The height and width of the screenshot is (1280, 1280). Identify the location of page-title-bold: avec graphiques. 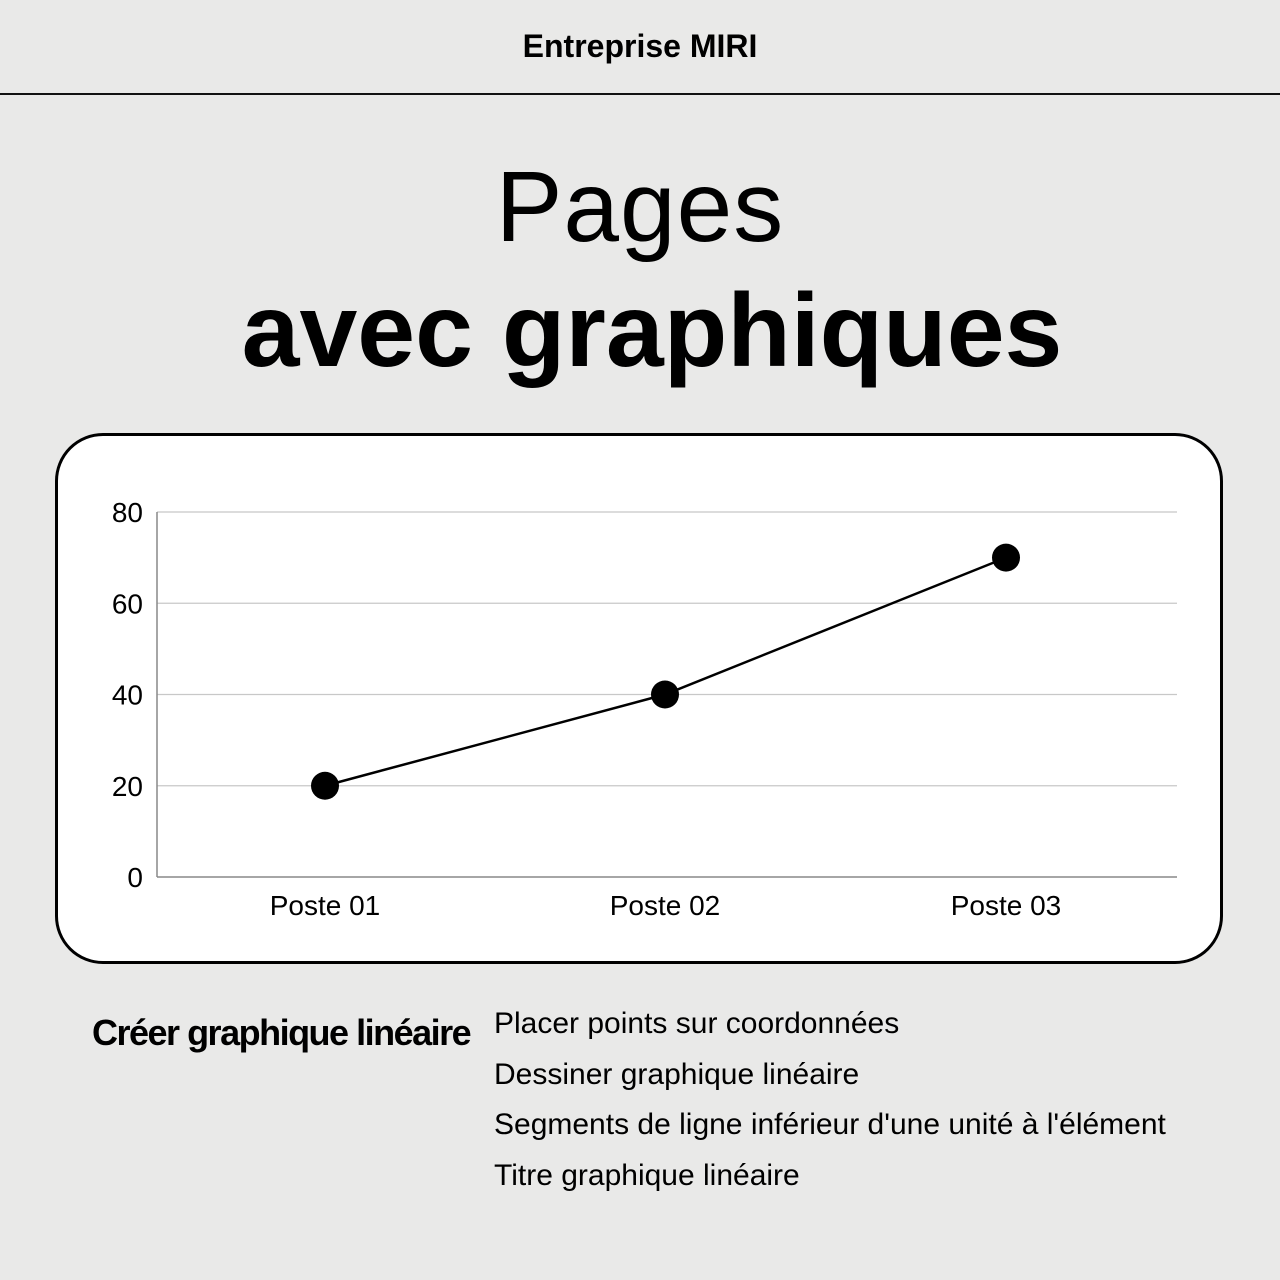
(652, 331).